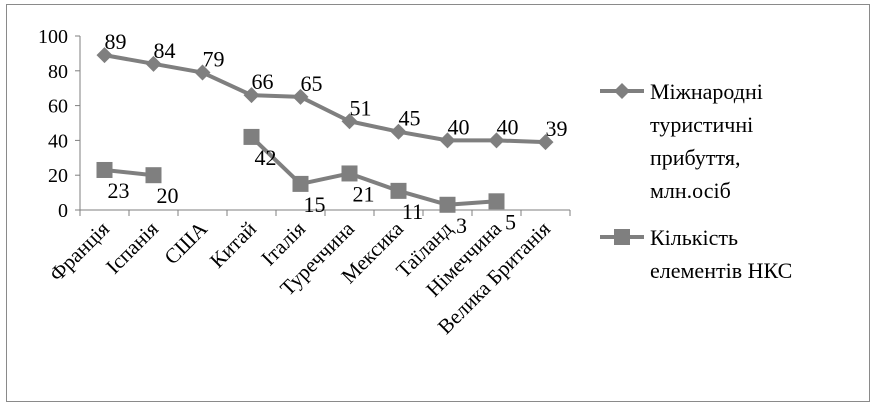 The width and height of the screenshot is (876, 408). Describe the element at coordinates (721, 270) in the screenshot. I see `legend-label: елементів НКС` at that location.